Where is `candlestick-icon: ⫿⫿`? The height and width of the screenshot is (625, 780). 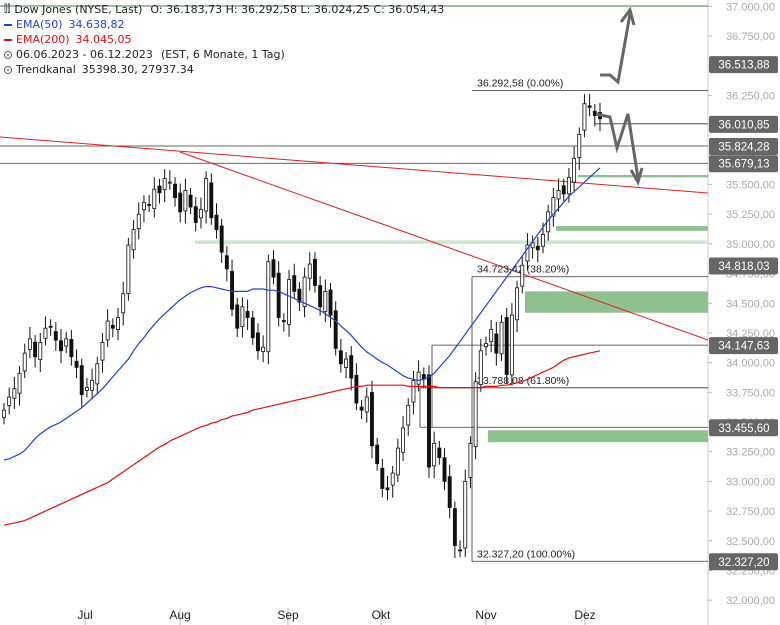
candlestick-icon: ⫿⫿ is located at coordinates (7, 9).